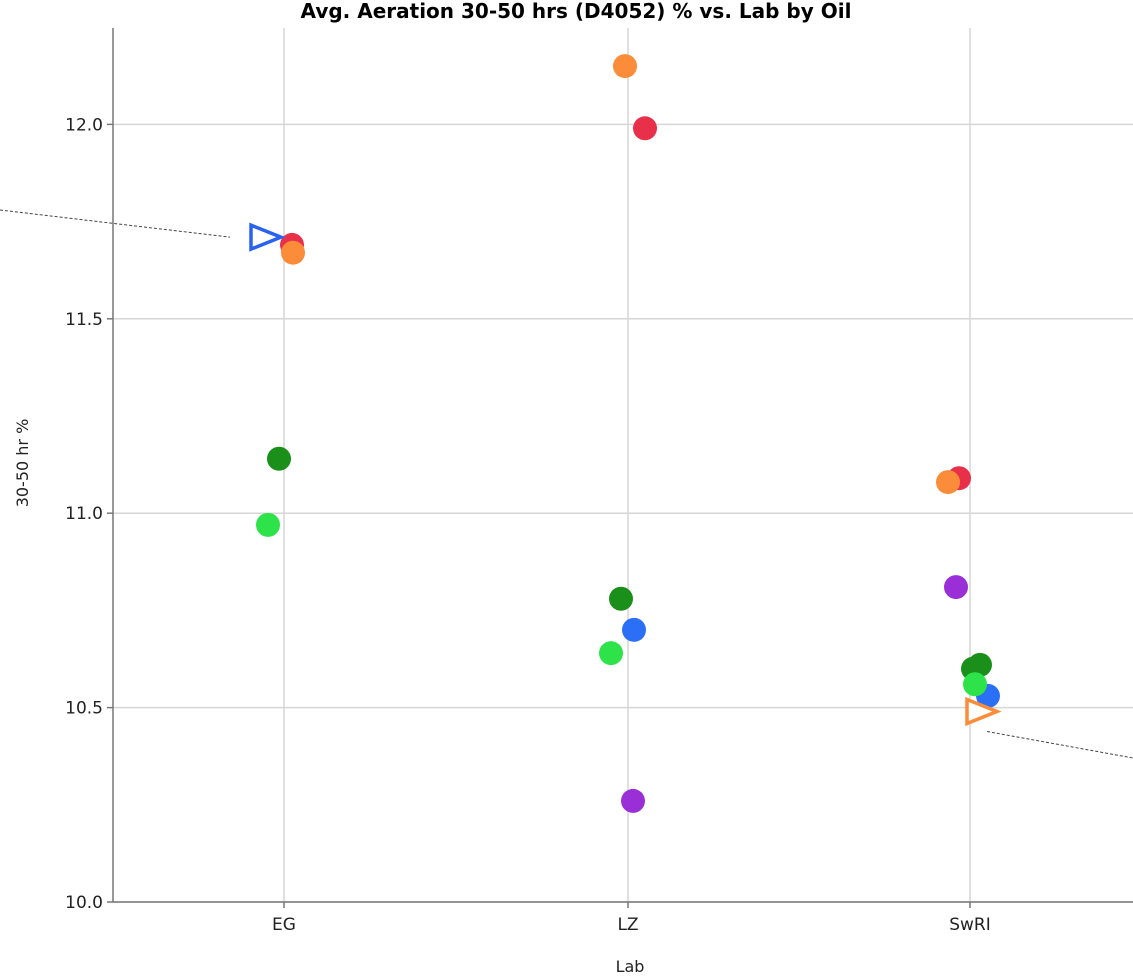 The image size is (1133, 977). Describe the element at coordinates (84, 514) in the screenshot. I see `y-tick-label: 11.0` at that location.